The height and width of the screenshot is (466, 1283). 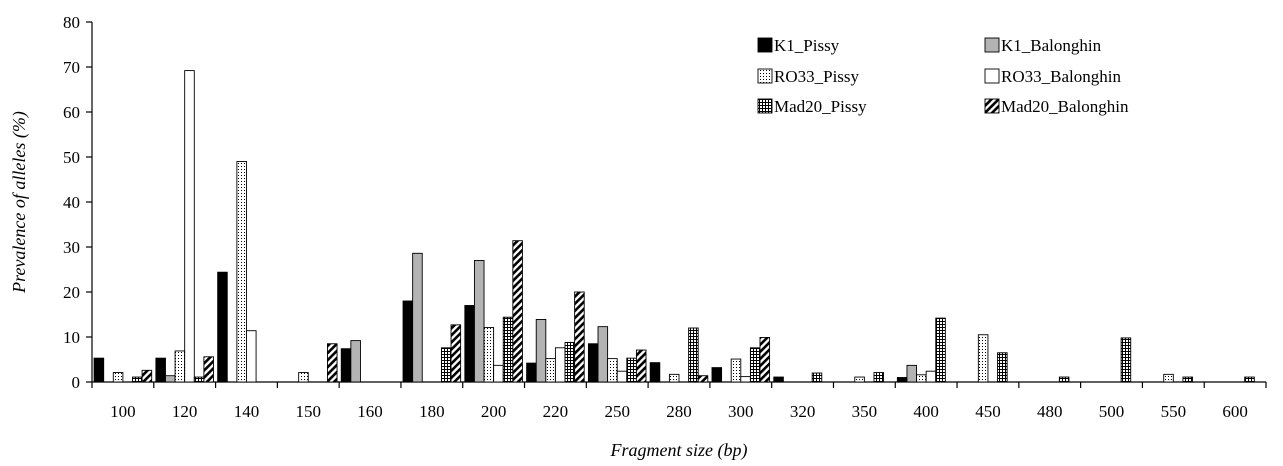 What do you see at coordinates (926, 411) in the screenshot?
I see `x-tick-label: 400` at bounding box center [926, 411].